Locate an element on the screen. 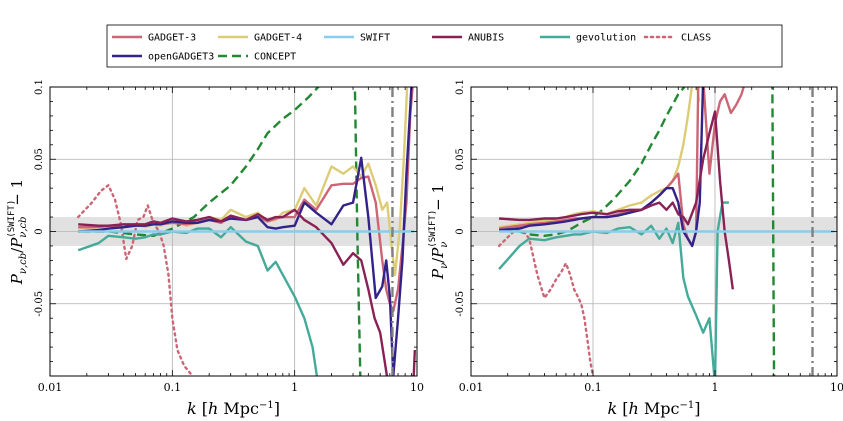  legend-label: CLASS is located at coordinates (696, 38).